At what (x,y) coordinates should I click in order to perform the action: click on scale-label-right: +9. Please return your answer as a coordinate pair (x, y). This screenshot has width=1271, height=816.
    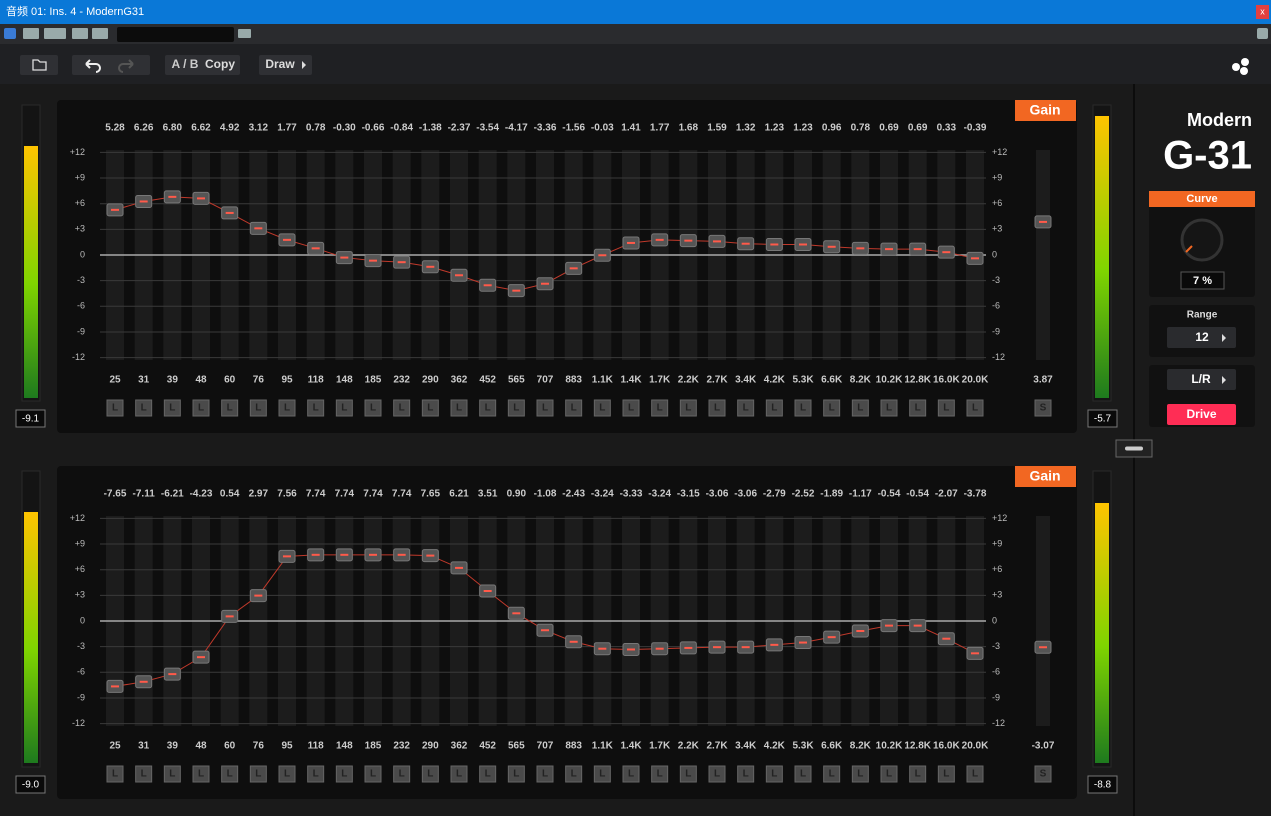
    Looking at the image, I should click on (997, 543).